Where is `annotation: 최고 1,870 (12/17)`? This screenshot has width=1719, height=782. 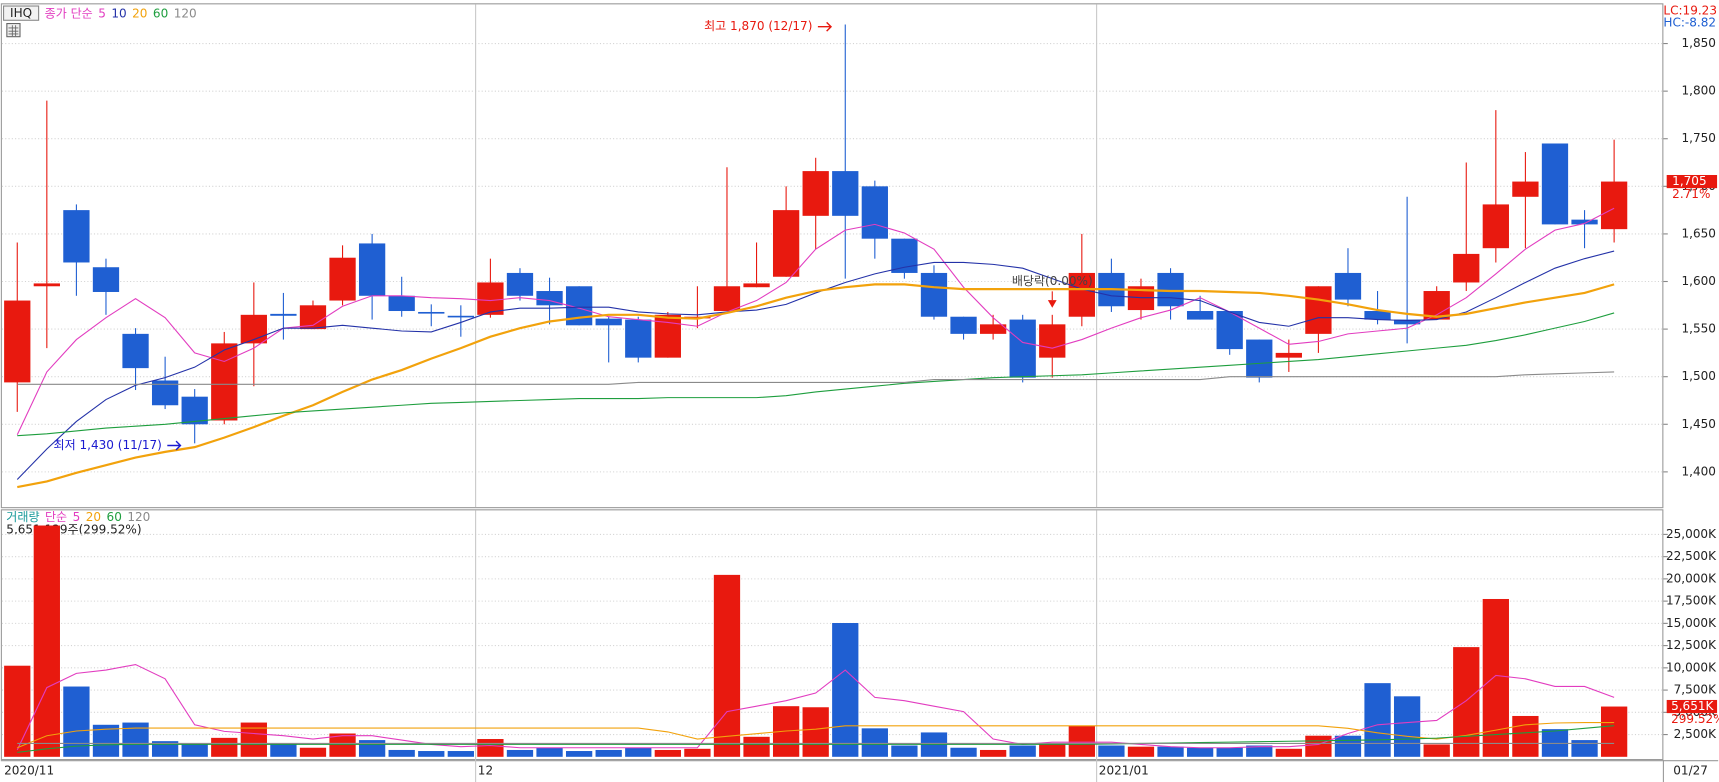
annotation: 최고 1,870 (12/17) is located at coordinates (758, 26).